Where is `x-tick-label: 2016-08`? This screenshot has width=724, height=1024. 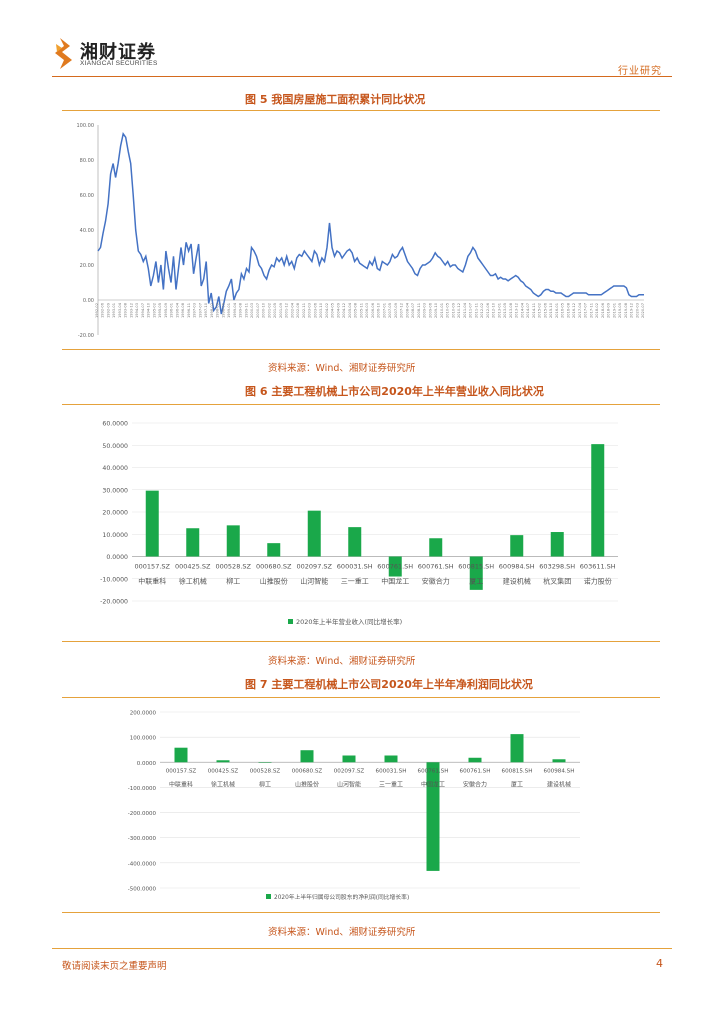
x-tick-label: 2016-08 is located at coordinates (568, 310).